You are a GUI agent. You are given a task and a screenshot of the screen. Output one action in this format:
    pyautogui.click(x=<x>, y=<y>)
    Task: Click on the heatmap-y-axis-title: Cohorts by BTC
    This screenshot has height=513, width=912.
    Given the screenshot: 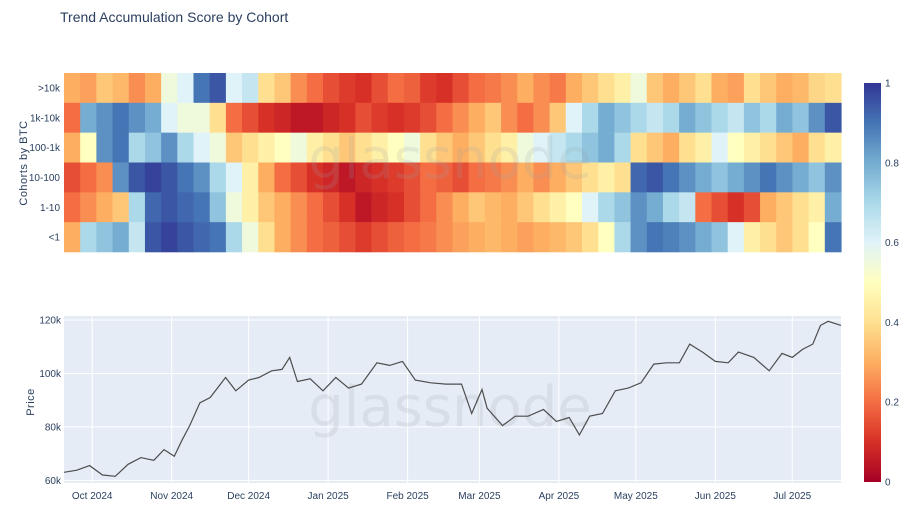 What is the action you would take?
    pyautogui.click(x=24, y=162)
    